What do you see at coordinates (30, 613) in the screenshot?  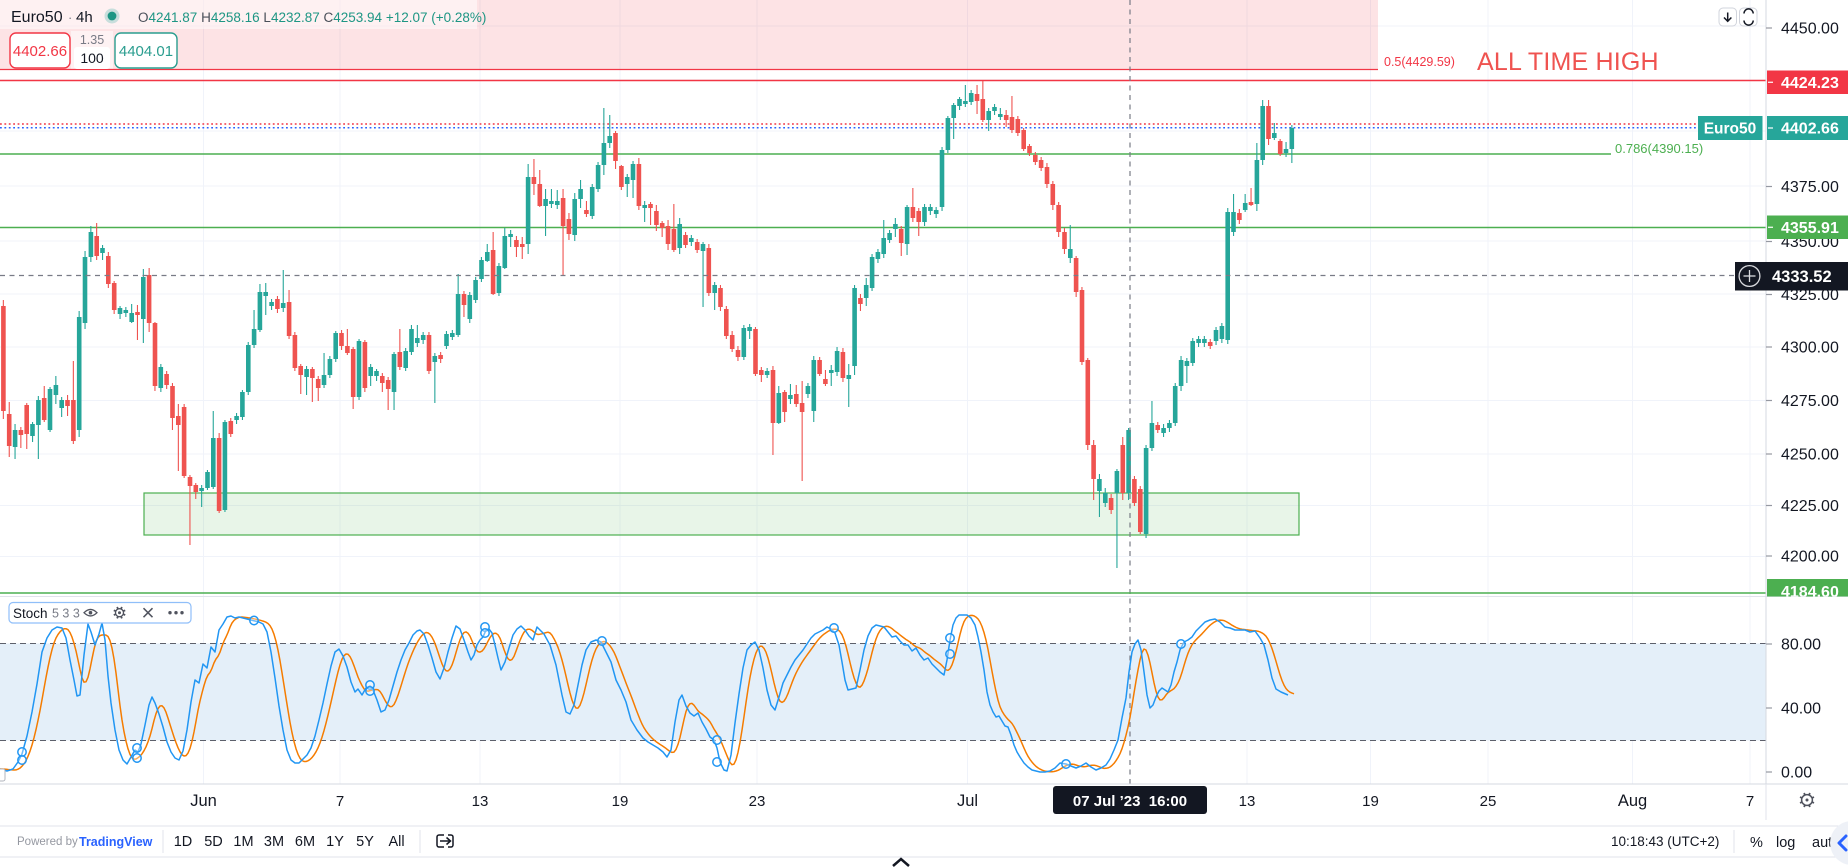 I see `svg-text: Stoch` at bounding box center [30, 613].